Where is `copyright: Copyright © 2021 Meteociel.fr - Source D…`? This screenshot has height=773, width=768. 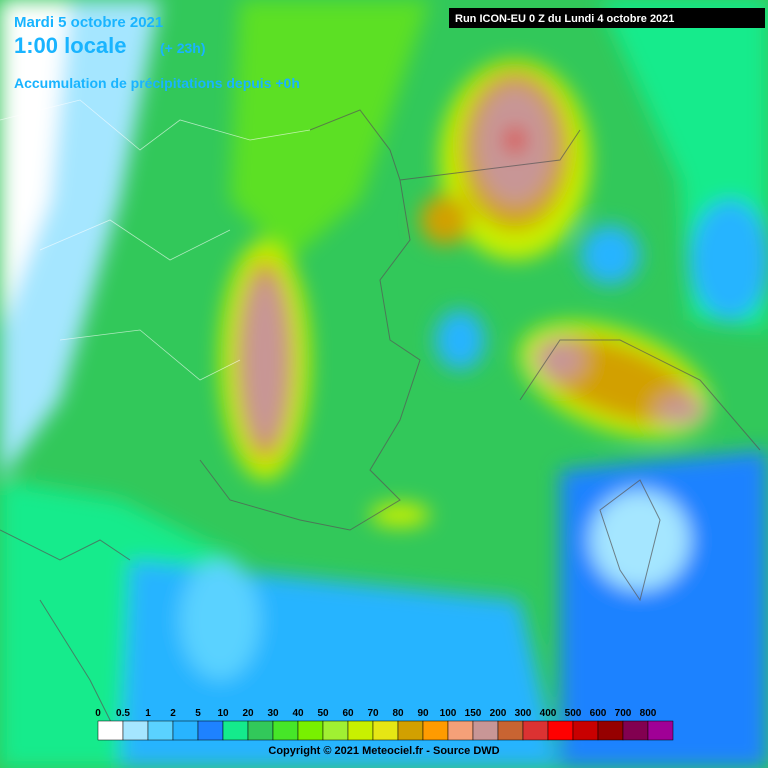
copyright: Copyright © 2021 Meteociel.fr - Source D… is located at coordinates (383, 751).